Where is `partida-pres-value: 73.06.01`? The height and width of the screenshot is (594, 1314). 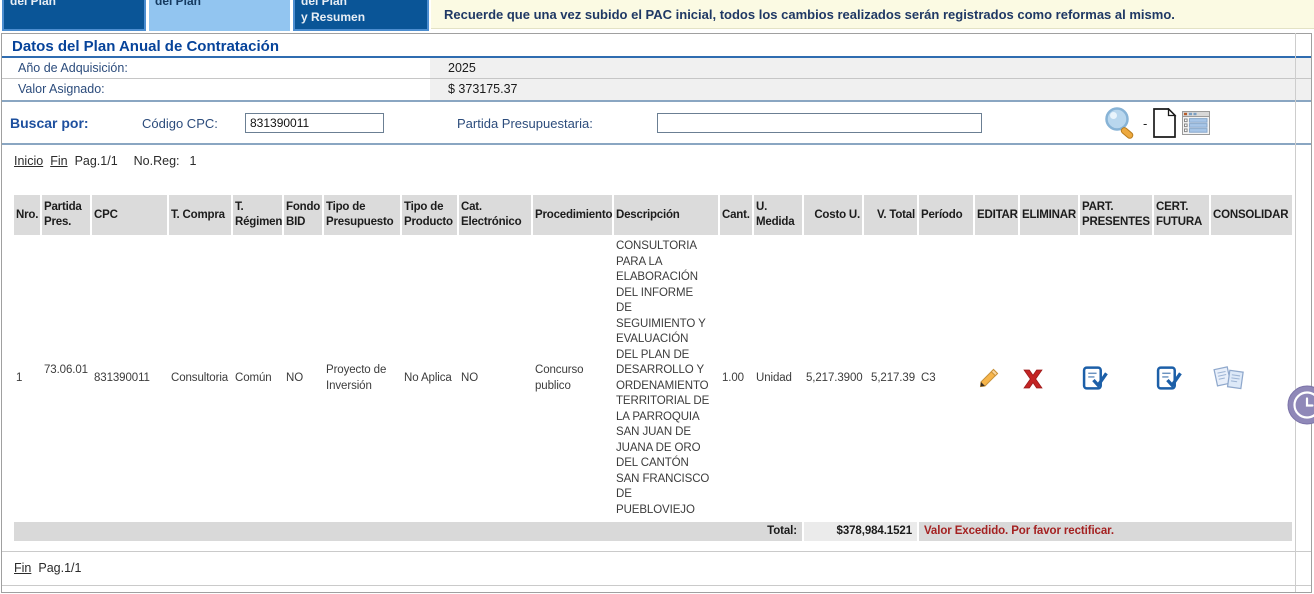
partida-pres-value: 73.06.01 is located at coordinates (66, 370).